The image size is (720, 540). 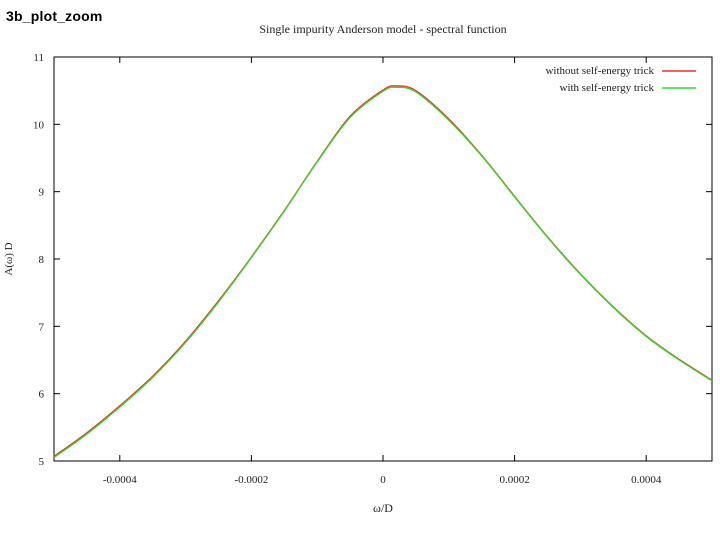 I want to click on y-tick-label: 9, so click(x=42, y=193).